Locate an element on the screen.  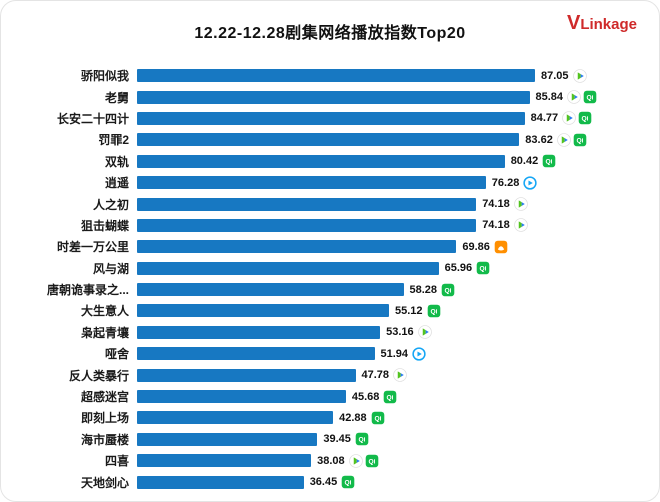
chart-row: 天地剑心 36.45 Qi is located at coordinates (329, 481).